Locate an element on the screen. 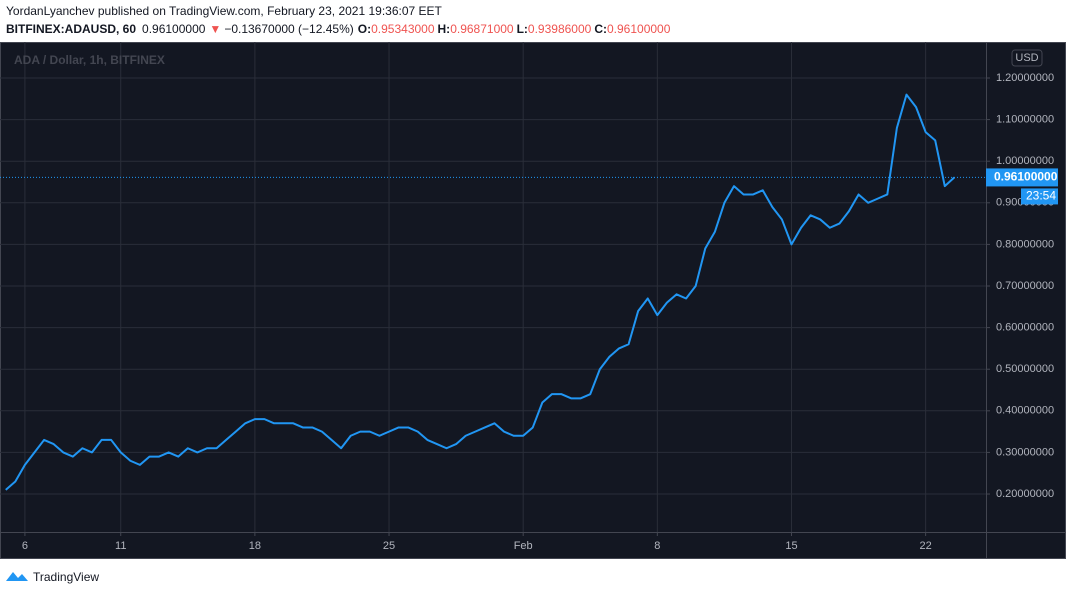 The height and width of the screenshot is (596, 1073). symbol: BITFINEX:ADAUSD, 60 is located at coordinates (71, 29).